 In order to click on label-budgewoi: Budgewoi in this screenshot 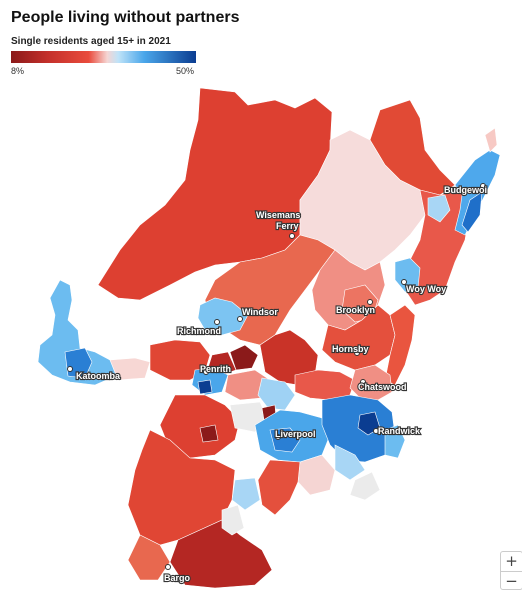, I will do `click(465, 190)`.